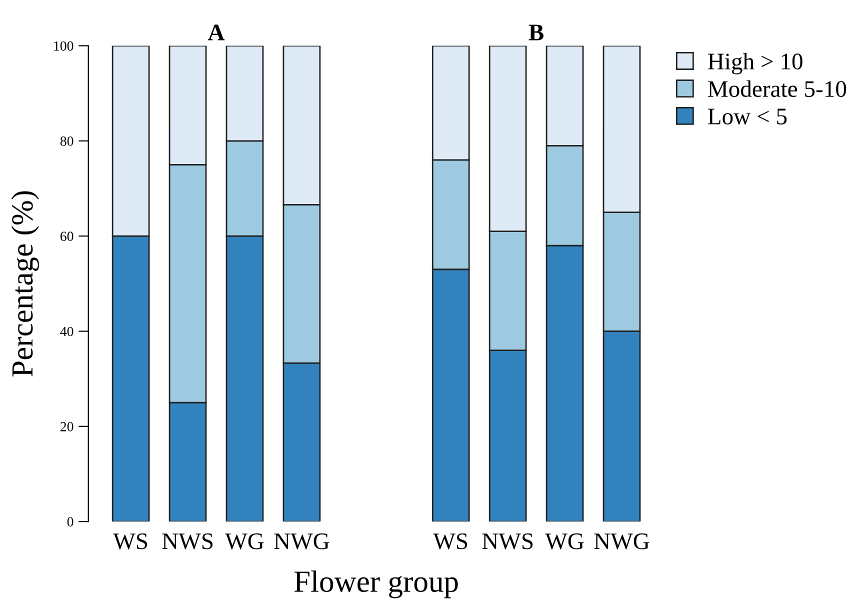 This screenshot has width=865, height=610. Describe the element at coordinates (67, 141) in the screenshot. I see `y-tick-label: 80` at that location.